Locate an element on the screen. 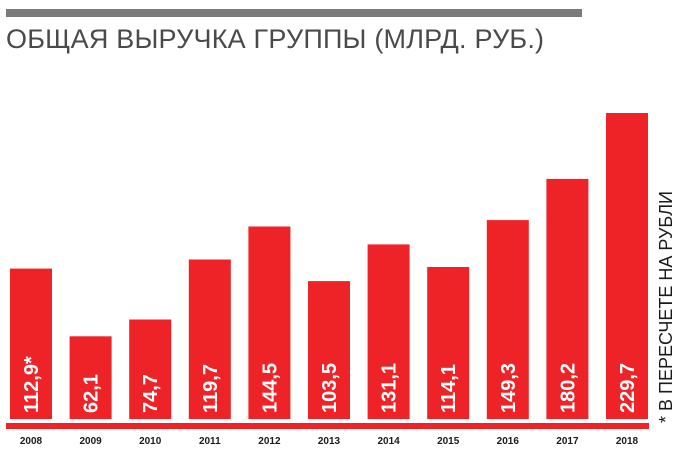 This screenshot has width=680, height=454. x-label-2015: 2015 is located at coordinates (448, 441).